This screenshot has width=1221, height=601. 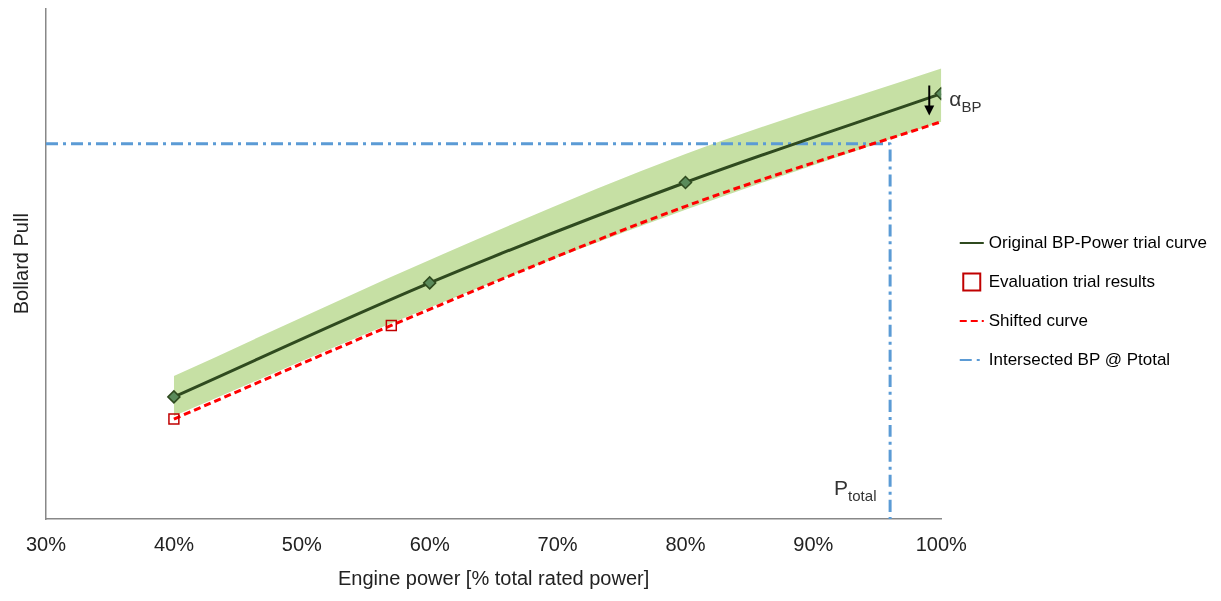 What do you see at coordinates (941, 543) in the screenshot?
I see `x-tick-label: 100%` at bounding box center [941, 543].